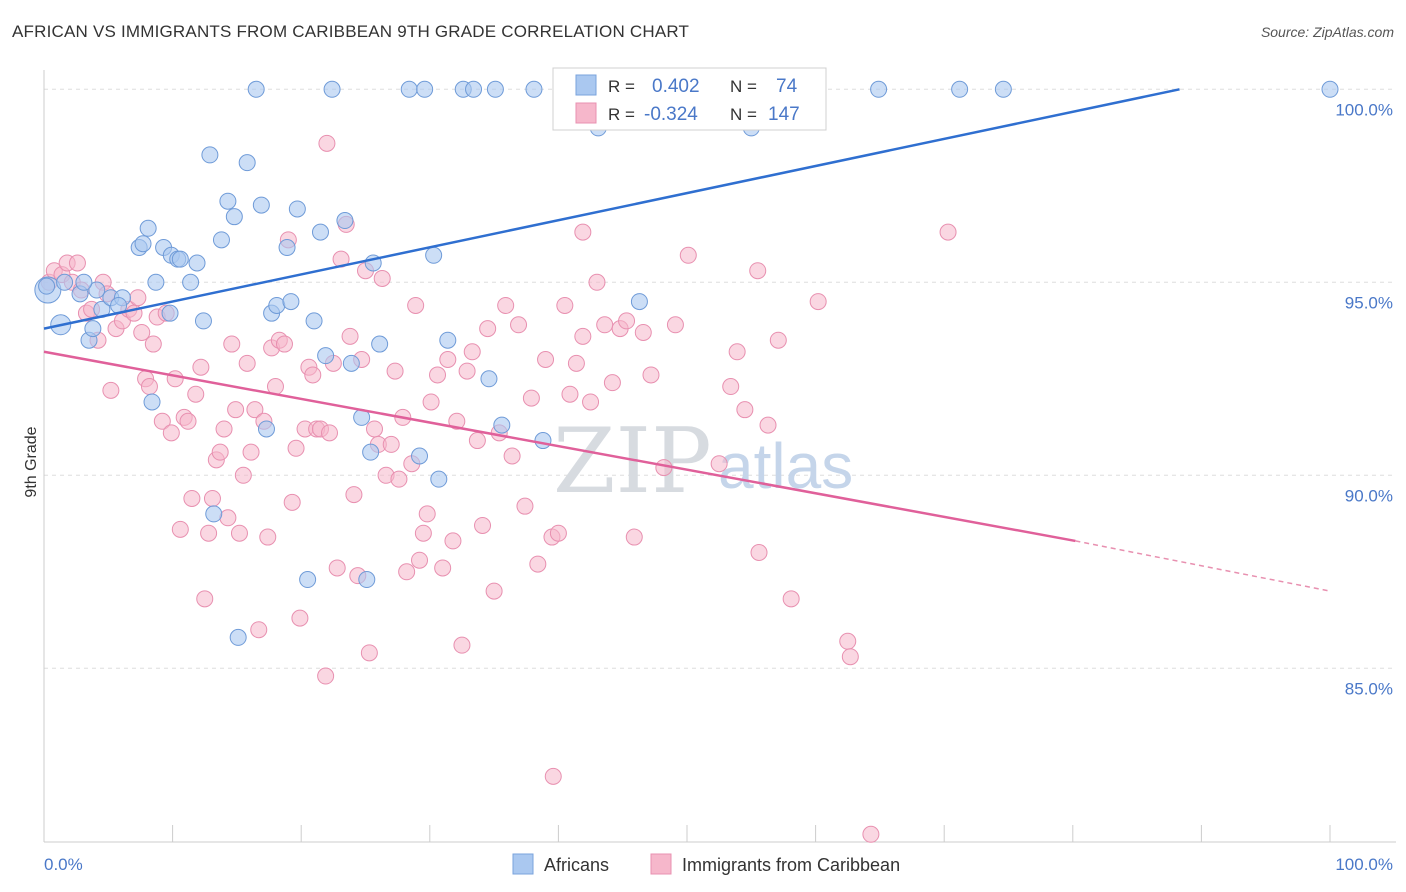 The width and height of the screenshot is (1406, 892). Describe the element at coordinates (31, 461) in the screenshot. I see `y-axis-label: 9th Grade` at that location.